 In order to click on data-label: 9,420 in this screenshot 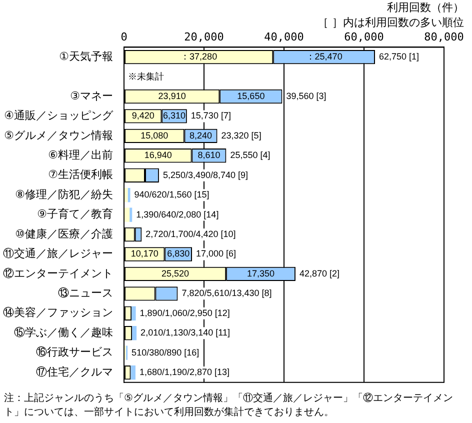, I will do `click(143, 115)`.